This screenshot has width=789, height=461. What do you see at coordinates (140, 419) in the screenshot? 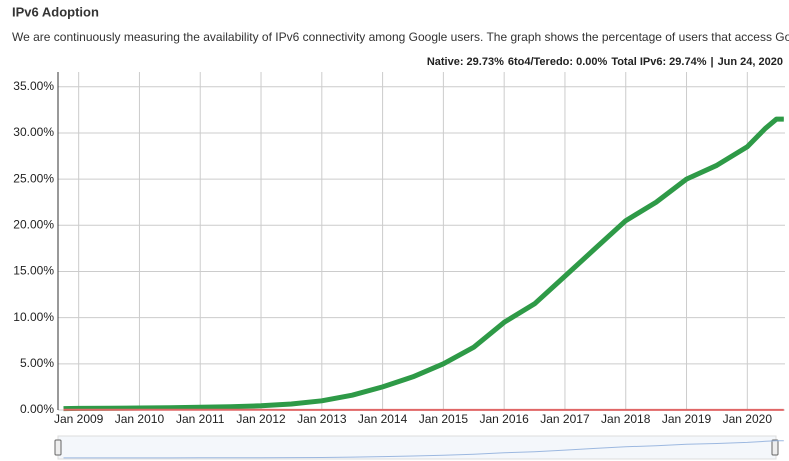
I see `x-tick-label: Jan 2010` at bounding box center [140, 419].